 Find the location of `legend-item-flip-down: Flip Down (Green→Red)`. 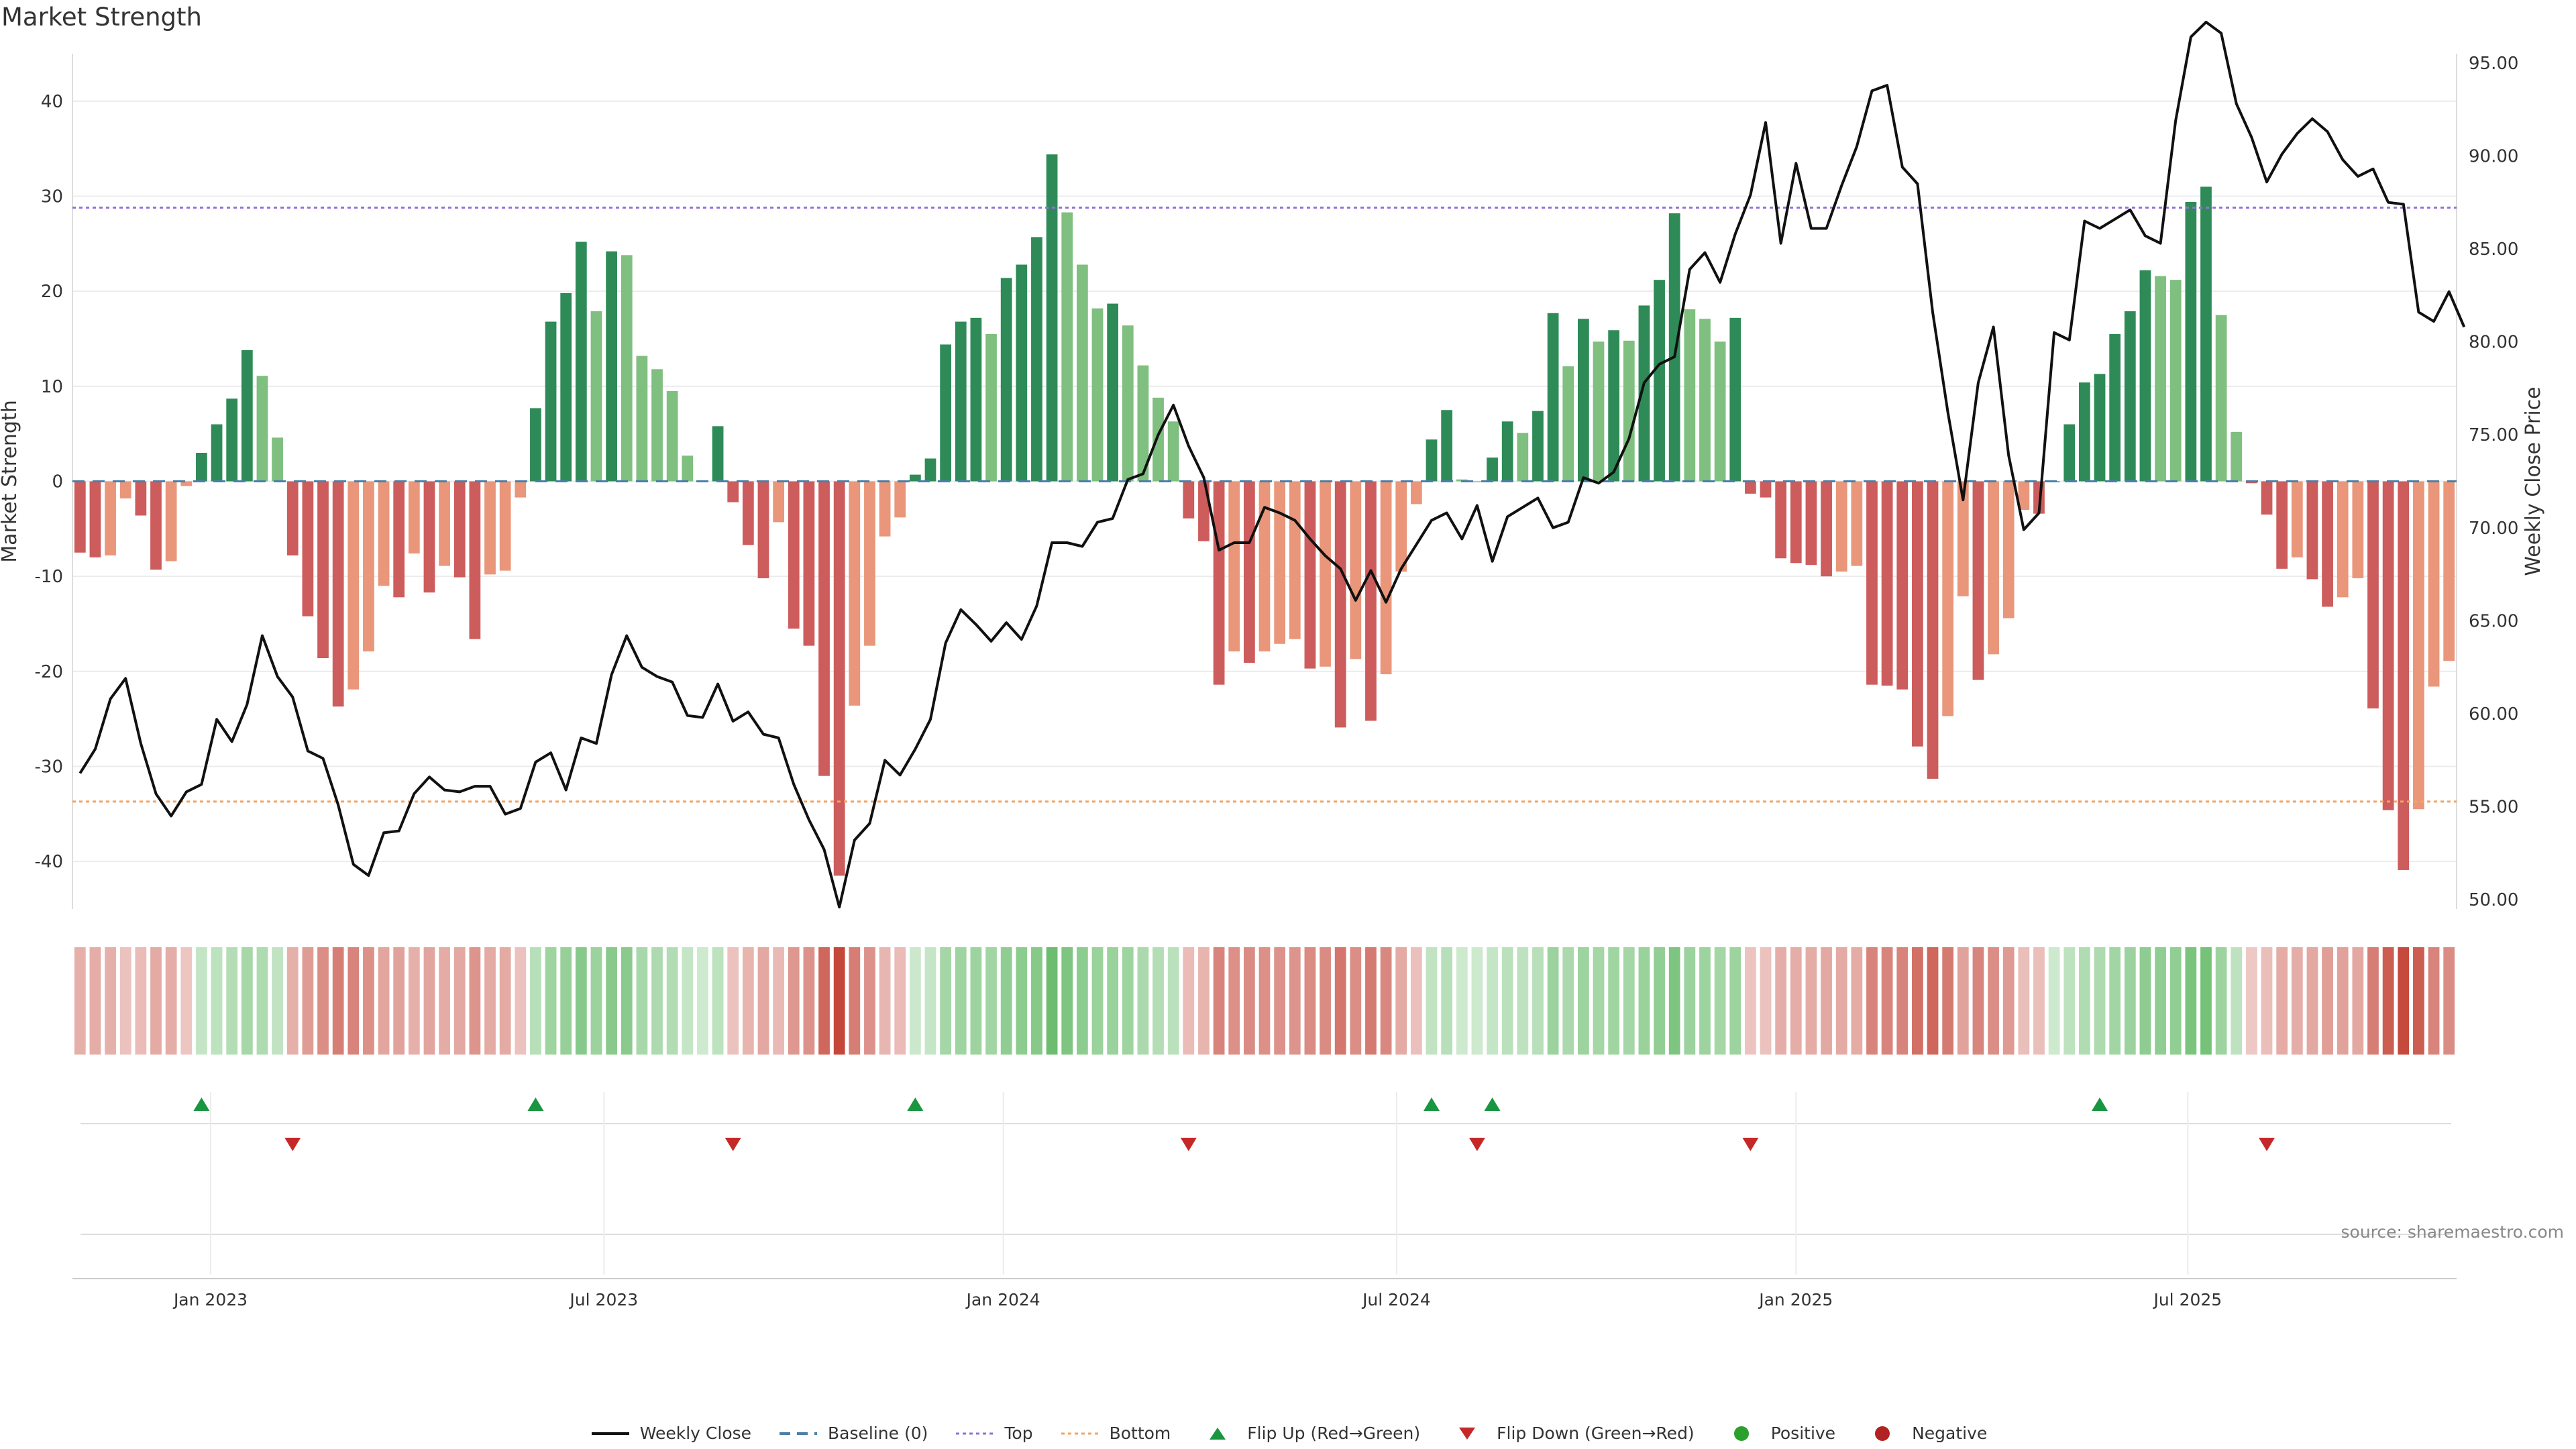

legend-item-flip-down: Flip Down (Green→Red) is located at coordinates (1570, 1433).